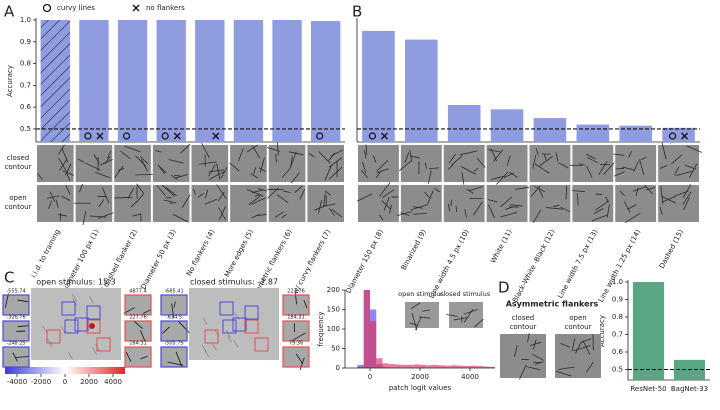  Describe the element at coordinates (138, 344) in the screenshot. I see `patch-value: 184.31` at that location.